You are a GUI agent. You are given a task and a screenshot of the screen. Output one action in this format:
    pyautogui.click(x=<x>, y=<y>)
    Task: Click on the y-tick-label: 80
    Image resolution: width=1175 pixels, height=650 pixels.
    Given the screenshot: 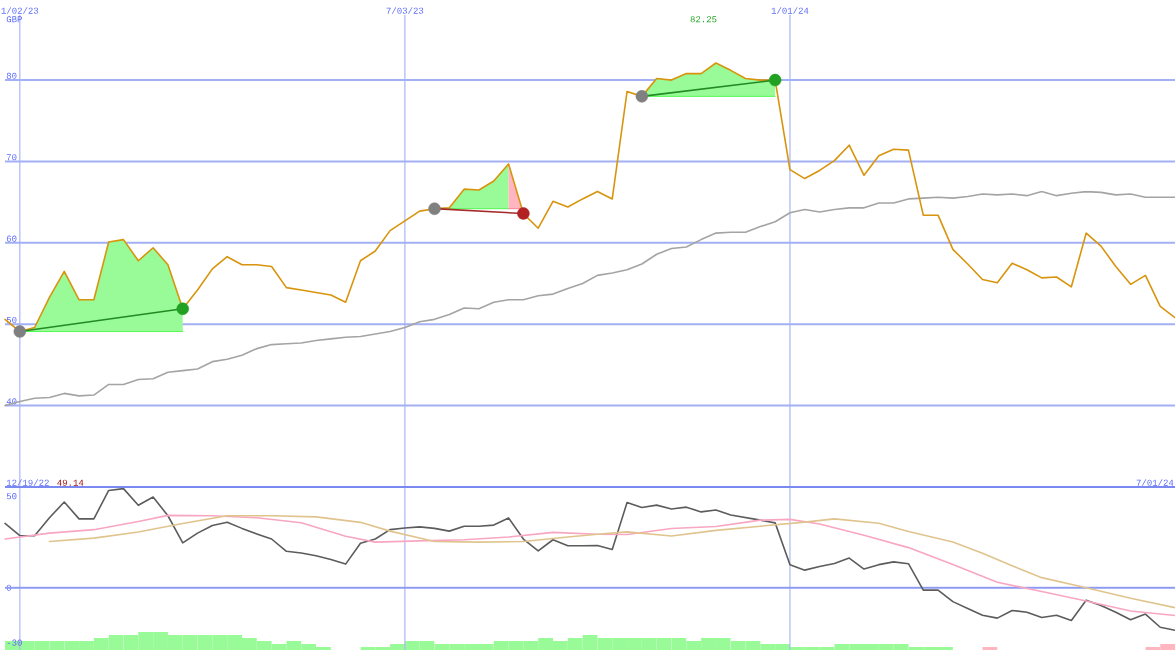 What is the action you would take?
    pyautogui.click(x=11, y=75)
    